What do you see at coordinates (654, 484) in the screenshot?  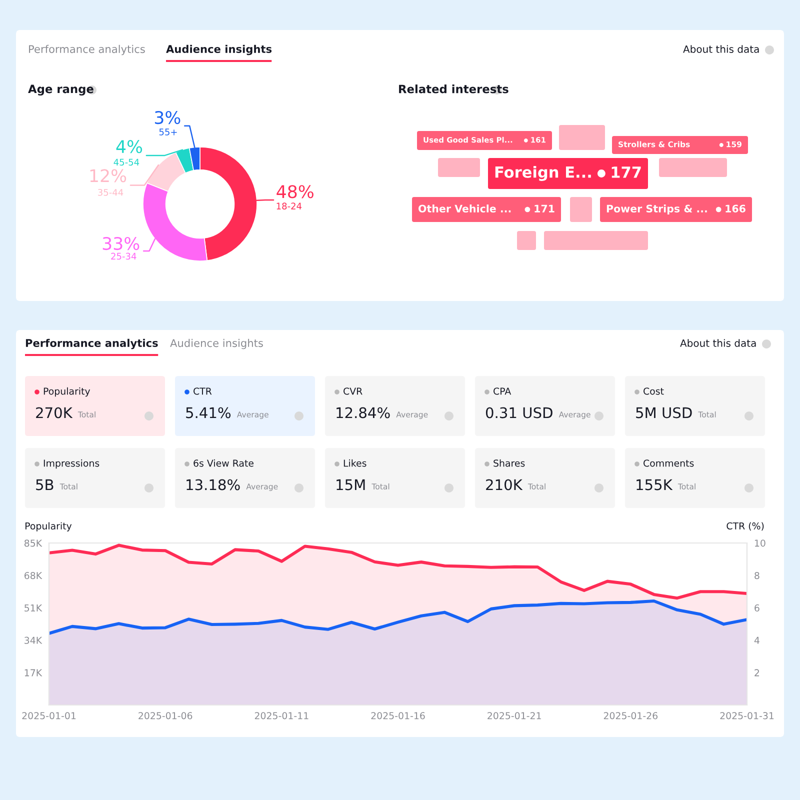 I see `text: 155K` at bounding box center [654, 484].